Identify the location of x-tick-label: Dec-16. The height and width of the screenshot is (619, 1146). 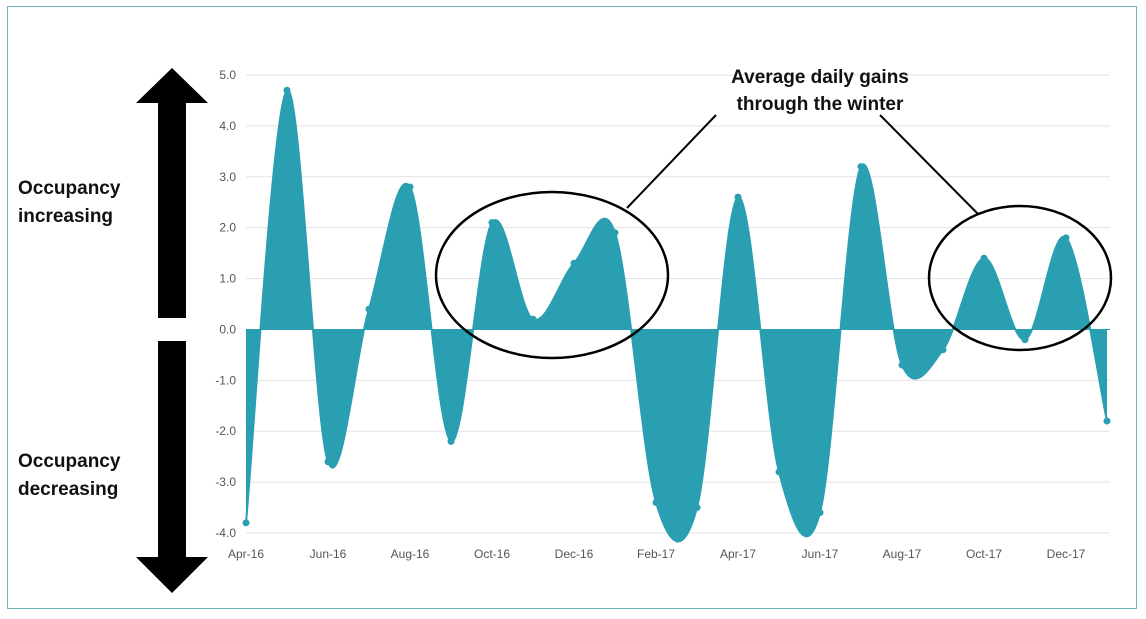
(574, 554).